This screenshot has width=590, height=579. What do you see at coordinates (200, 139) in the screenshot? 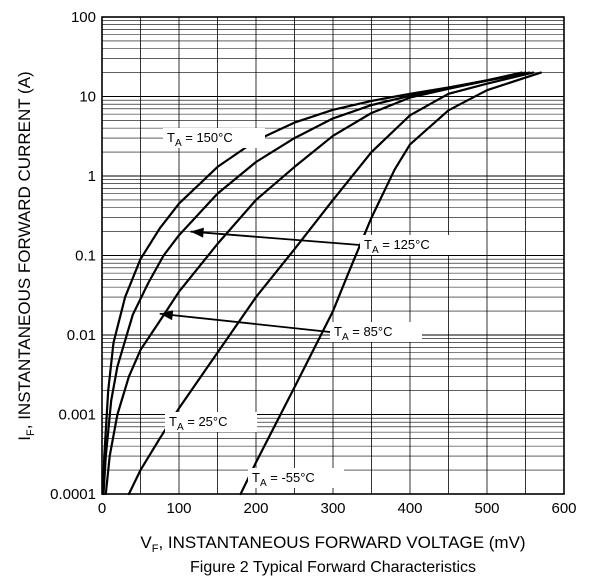
I see `annotation-label: TA = 150°C` at bounding box center [200, 139].